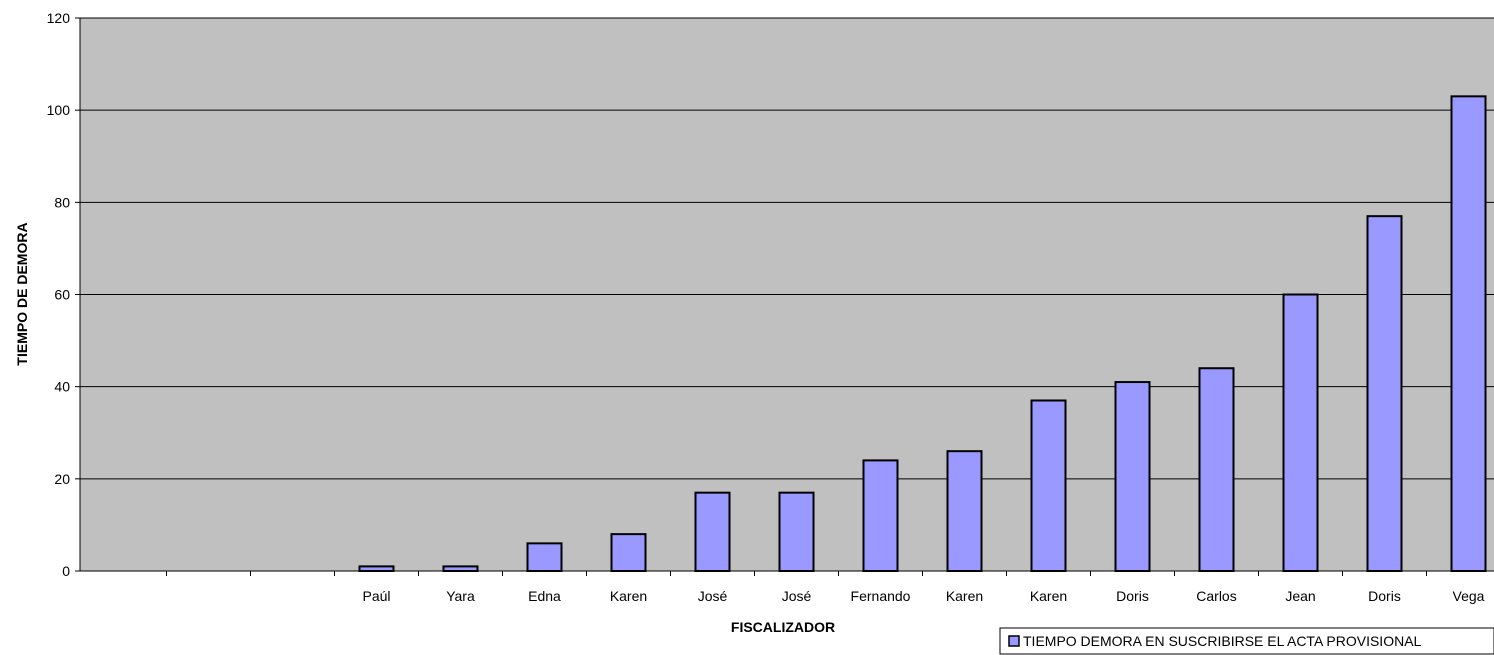 This screenshot has height=655, width=1494. What do you see at coordinates (66, 571) in the screenshot?
I see `y-tick-label: 0` at bounding box center [66, 571].